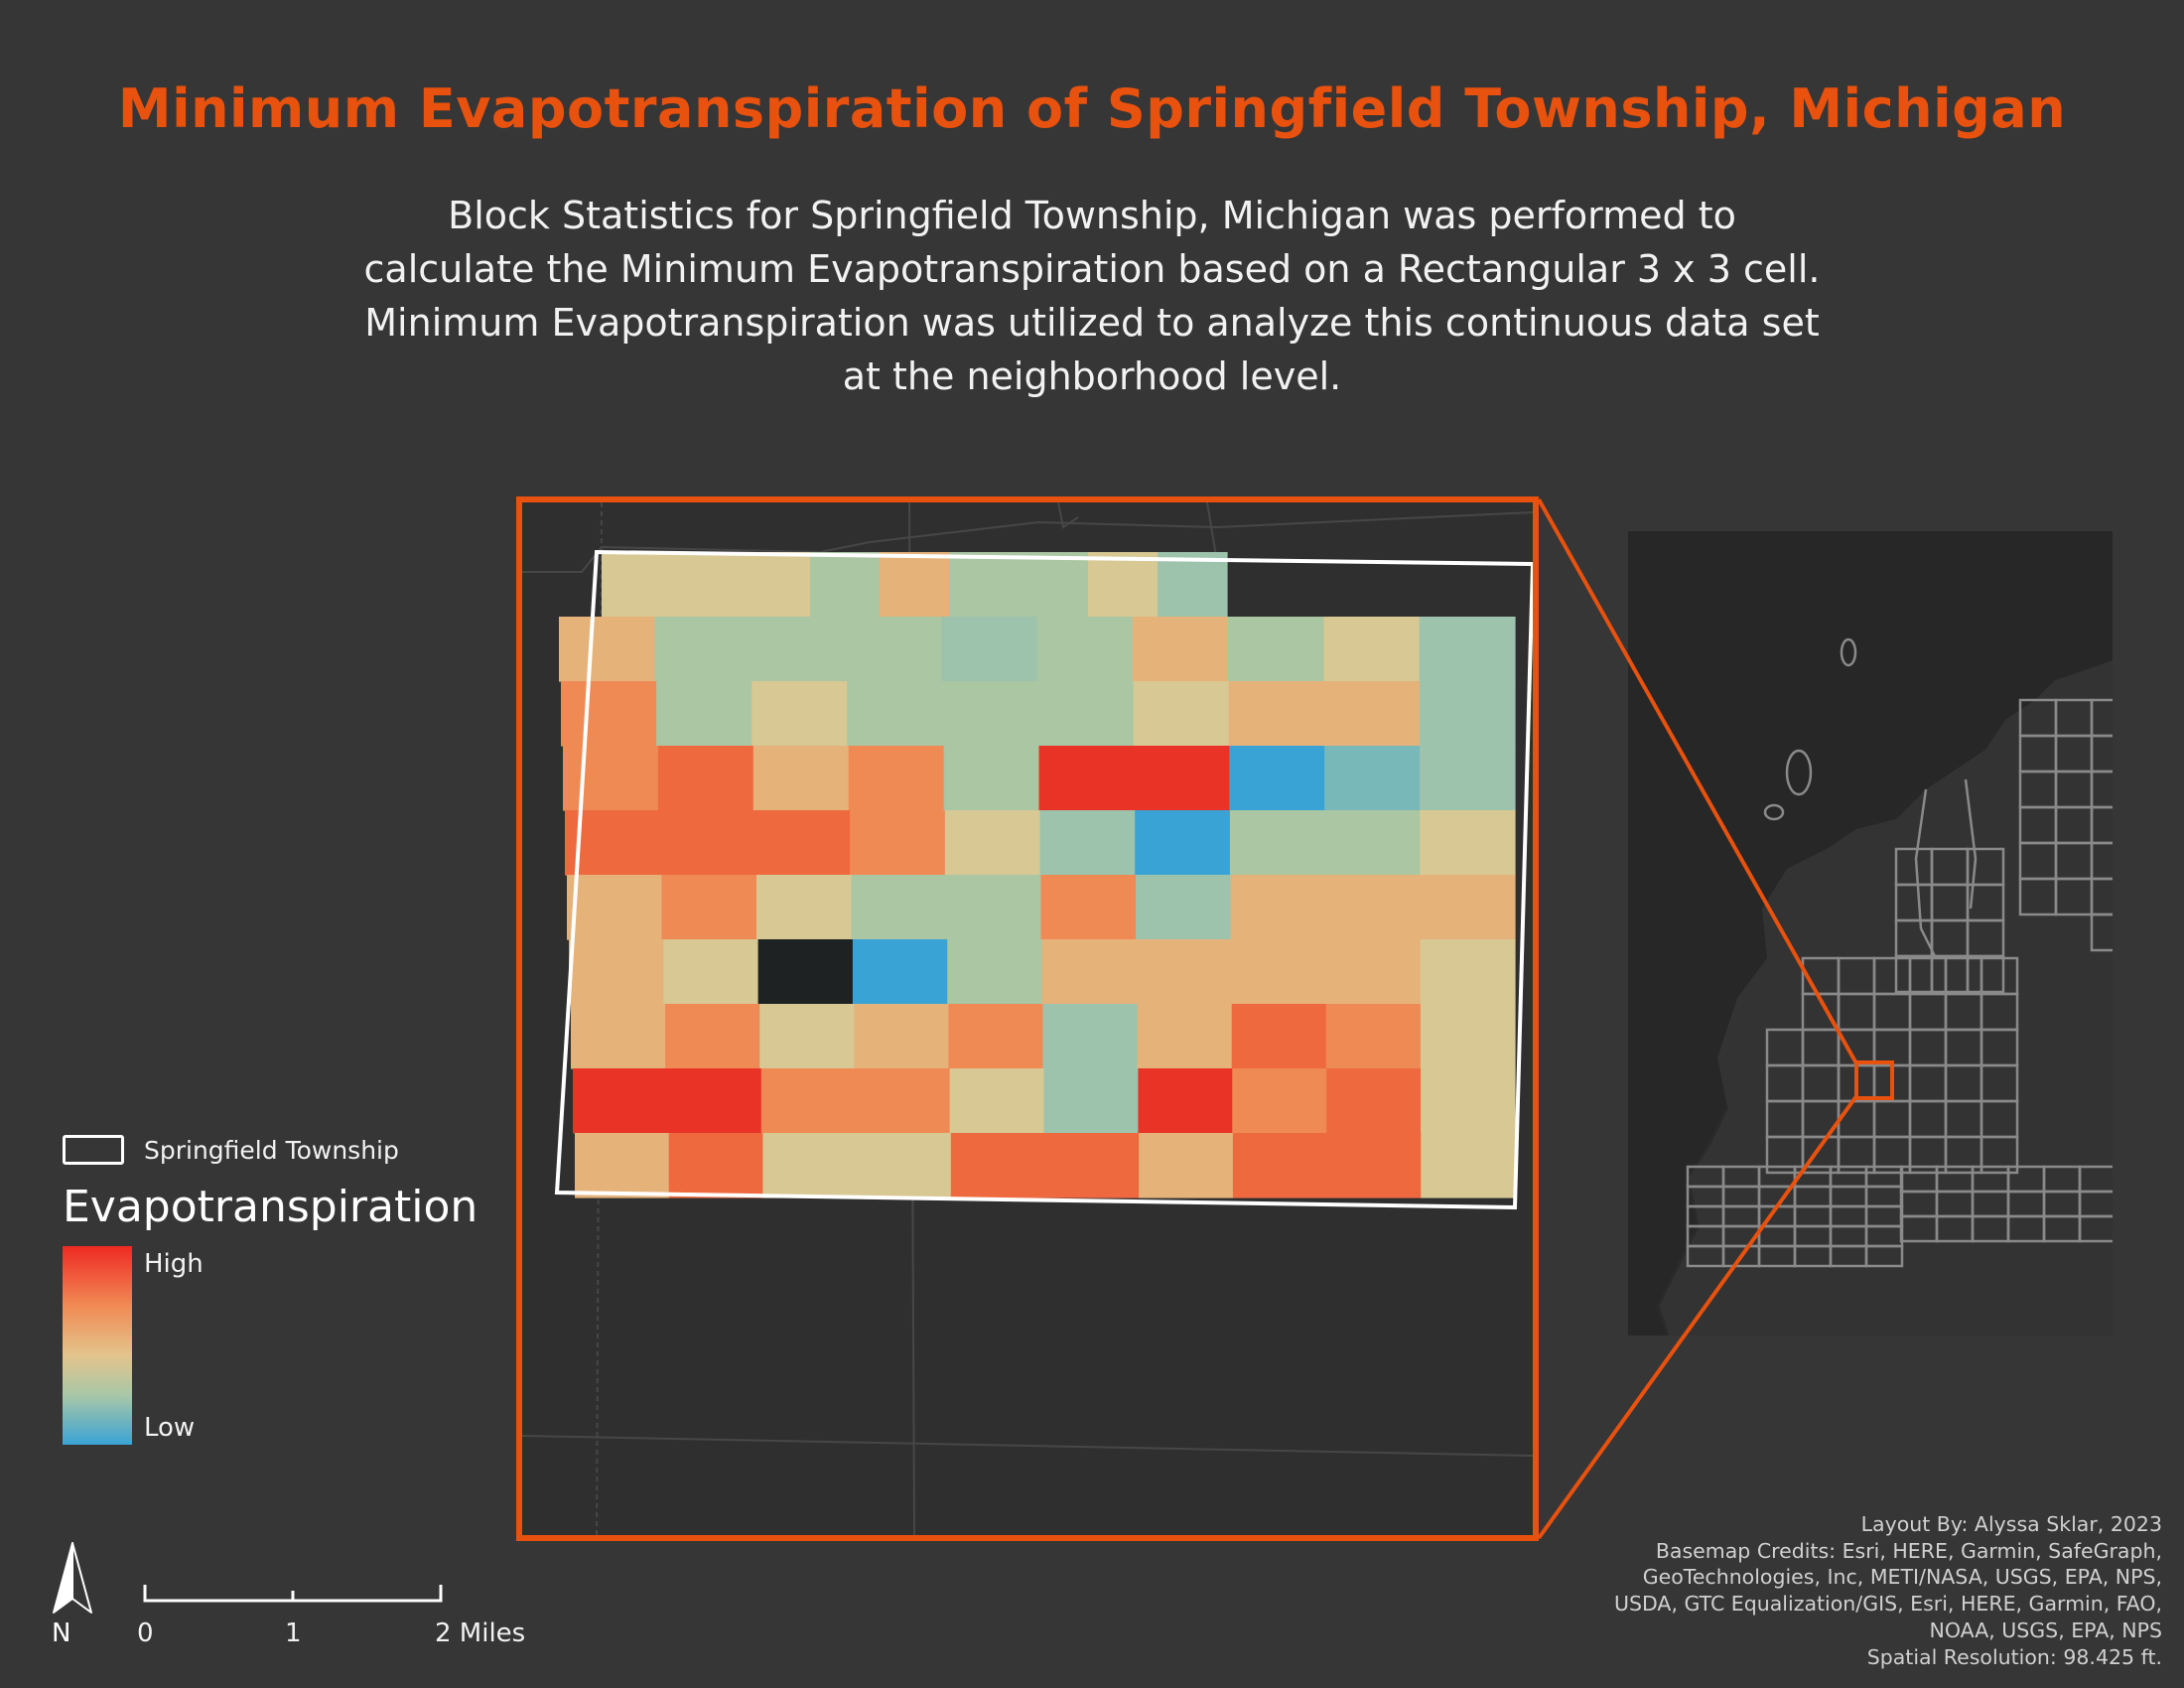 The width and height of the screenshot is (2184, 1688). I want to click on scale-label-0: 0, so click(145, 1633).